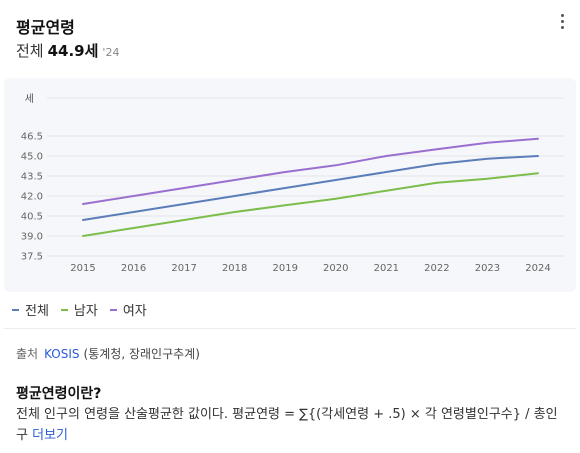  Describe the element at coordinates (30, 51) in the screenshot. I see `summary-label: 전체` at that location.